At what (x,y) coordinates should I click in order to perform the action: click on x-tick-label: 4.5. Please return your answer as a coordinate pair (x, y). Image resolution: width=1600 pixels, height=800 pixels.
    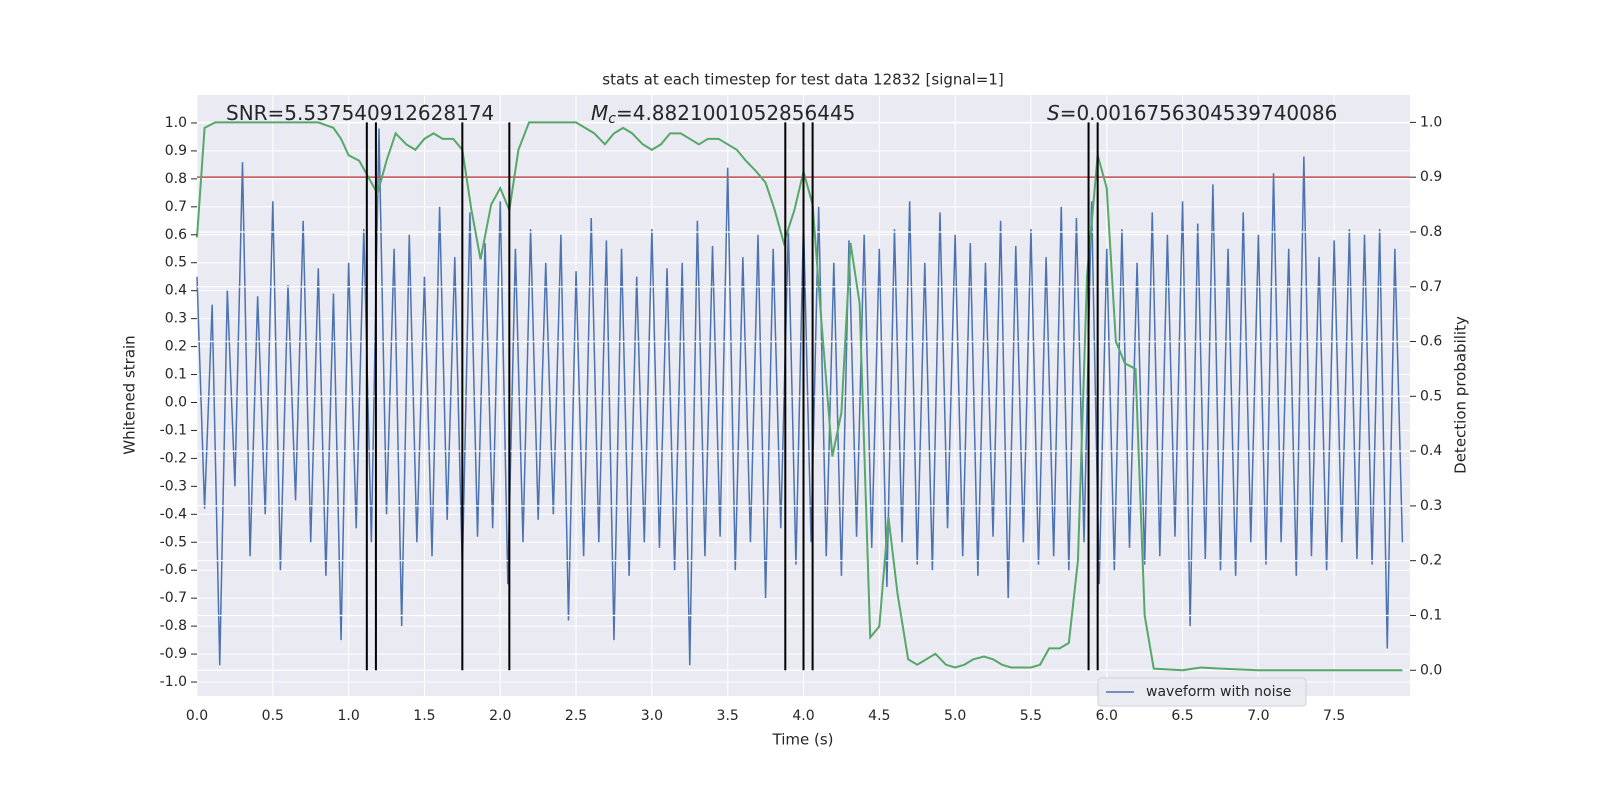
    Looking at the image, I should click on (879, 716).